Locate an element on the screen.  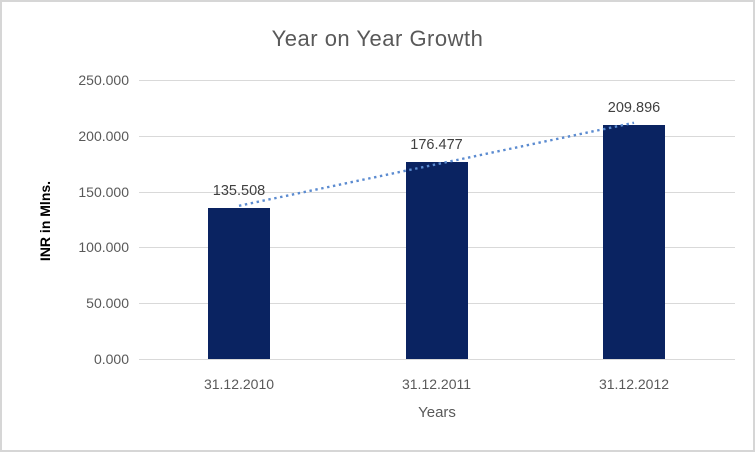
y-tick-label: 100.000 is located at coordinates (103, 246).